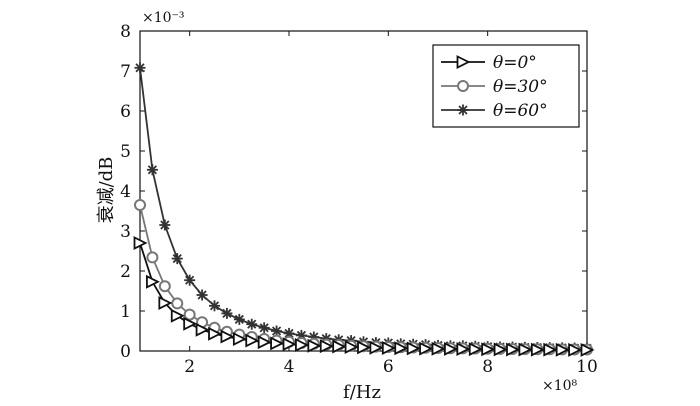 This screenshot has height=406, width=700. What do you see at coordinates (125, 32) in the screenshot?
I see `y-tick-label: 8` at bounding box center [125, 32].